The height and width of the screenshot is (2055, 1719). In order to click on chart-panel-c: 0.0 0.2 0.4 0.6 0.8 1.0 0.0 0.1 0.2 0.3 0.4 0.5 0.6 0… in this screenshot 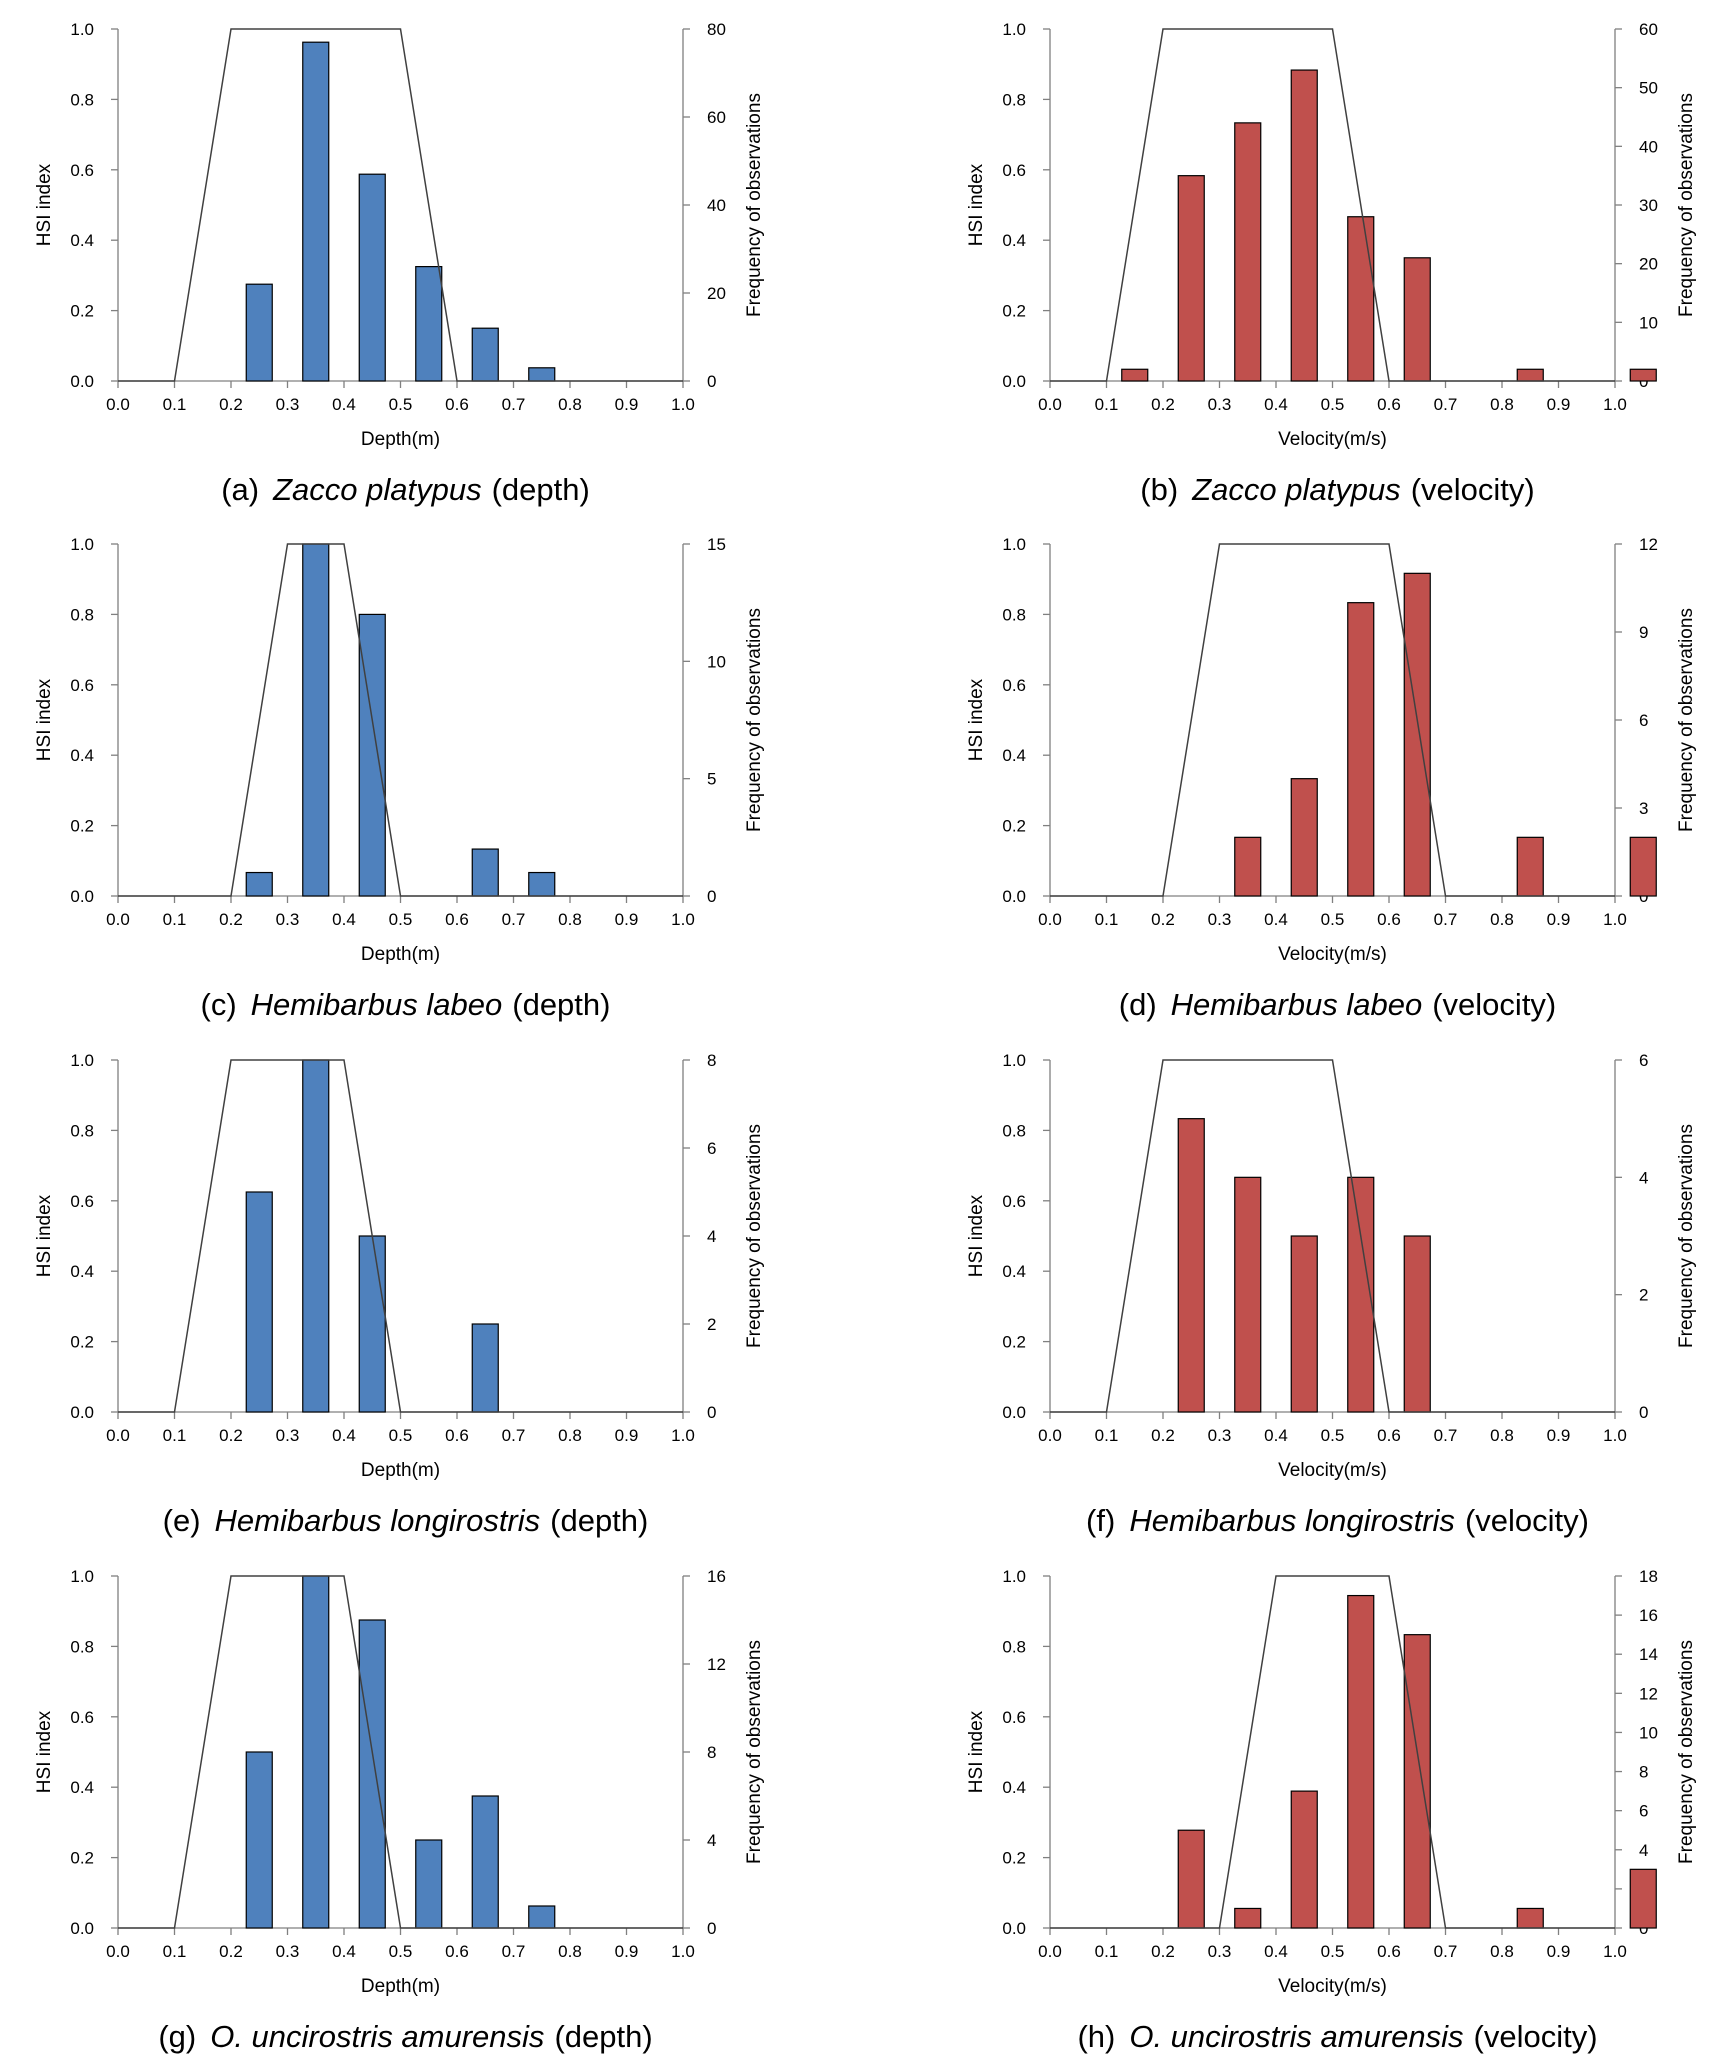, I will do `click(399, 778)`.